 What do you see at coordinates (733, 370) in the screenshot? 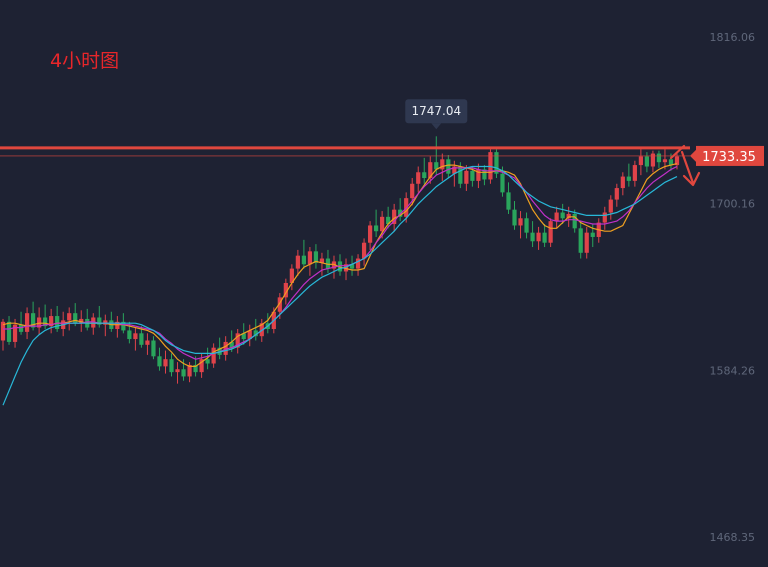
I see `y-tick-label: 1584.26` at bounding box center [733, 370].